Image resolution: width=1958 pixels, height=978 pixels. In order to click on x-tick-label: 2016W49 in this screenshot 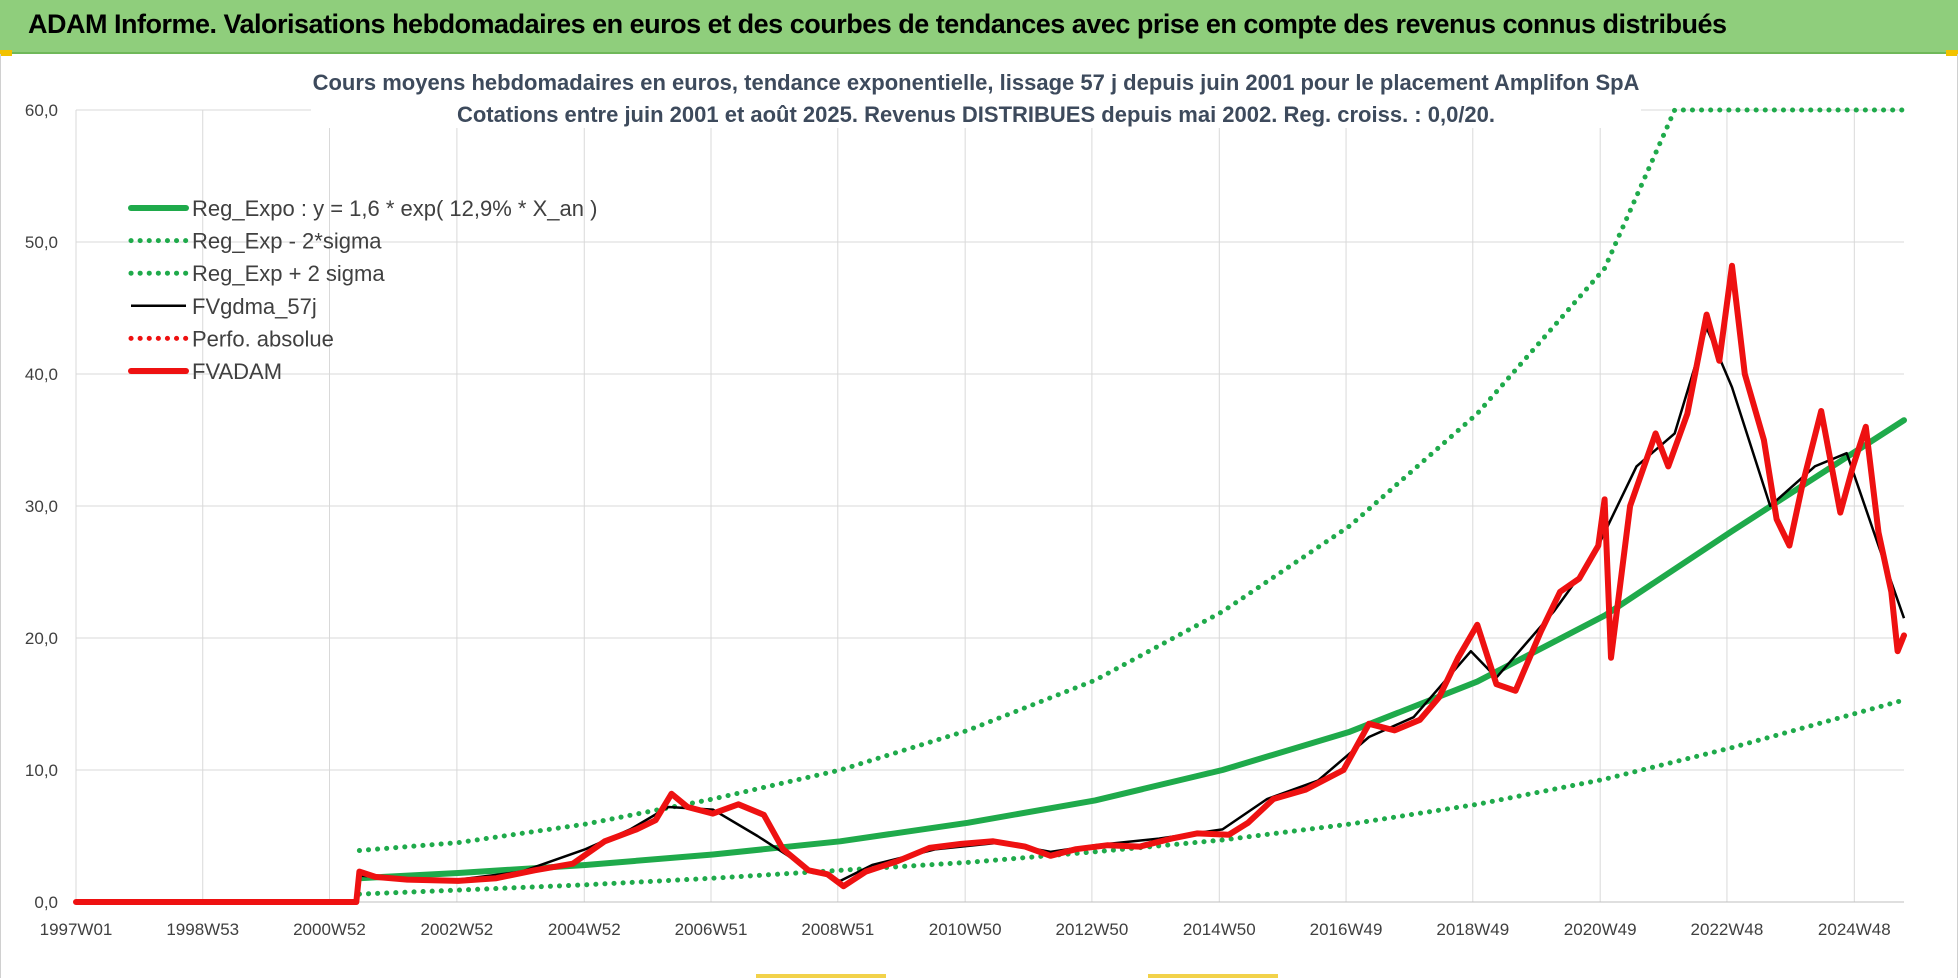, I will do `click(1346, 929)`.